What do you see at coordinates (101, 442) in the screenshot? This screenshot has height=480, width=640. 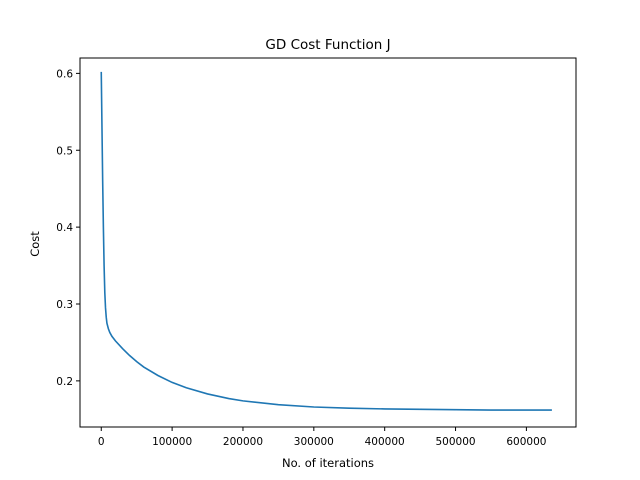 I see `x-tick-label: 0` at bounding box center [101, 442].